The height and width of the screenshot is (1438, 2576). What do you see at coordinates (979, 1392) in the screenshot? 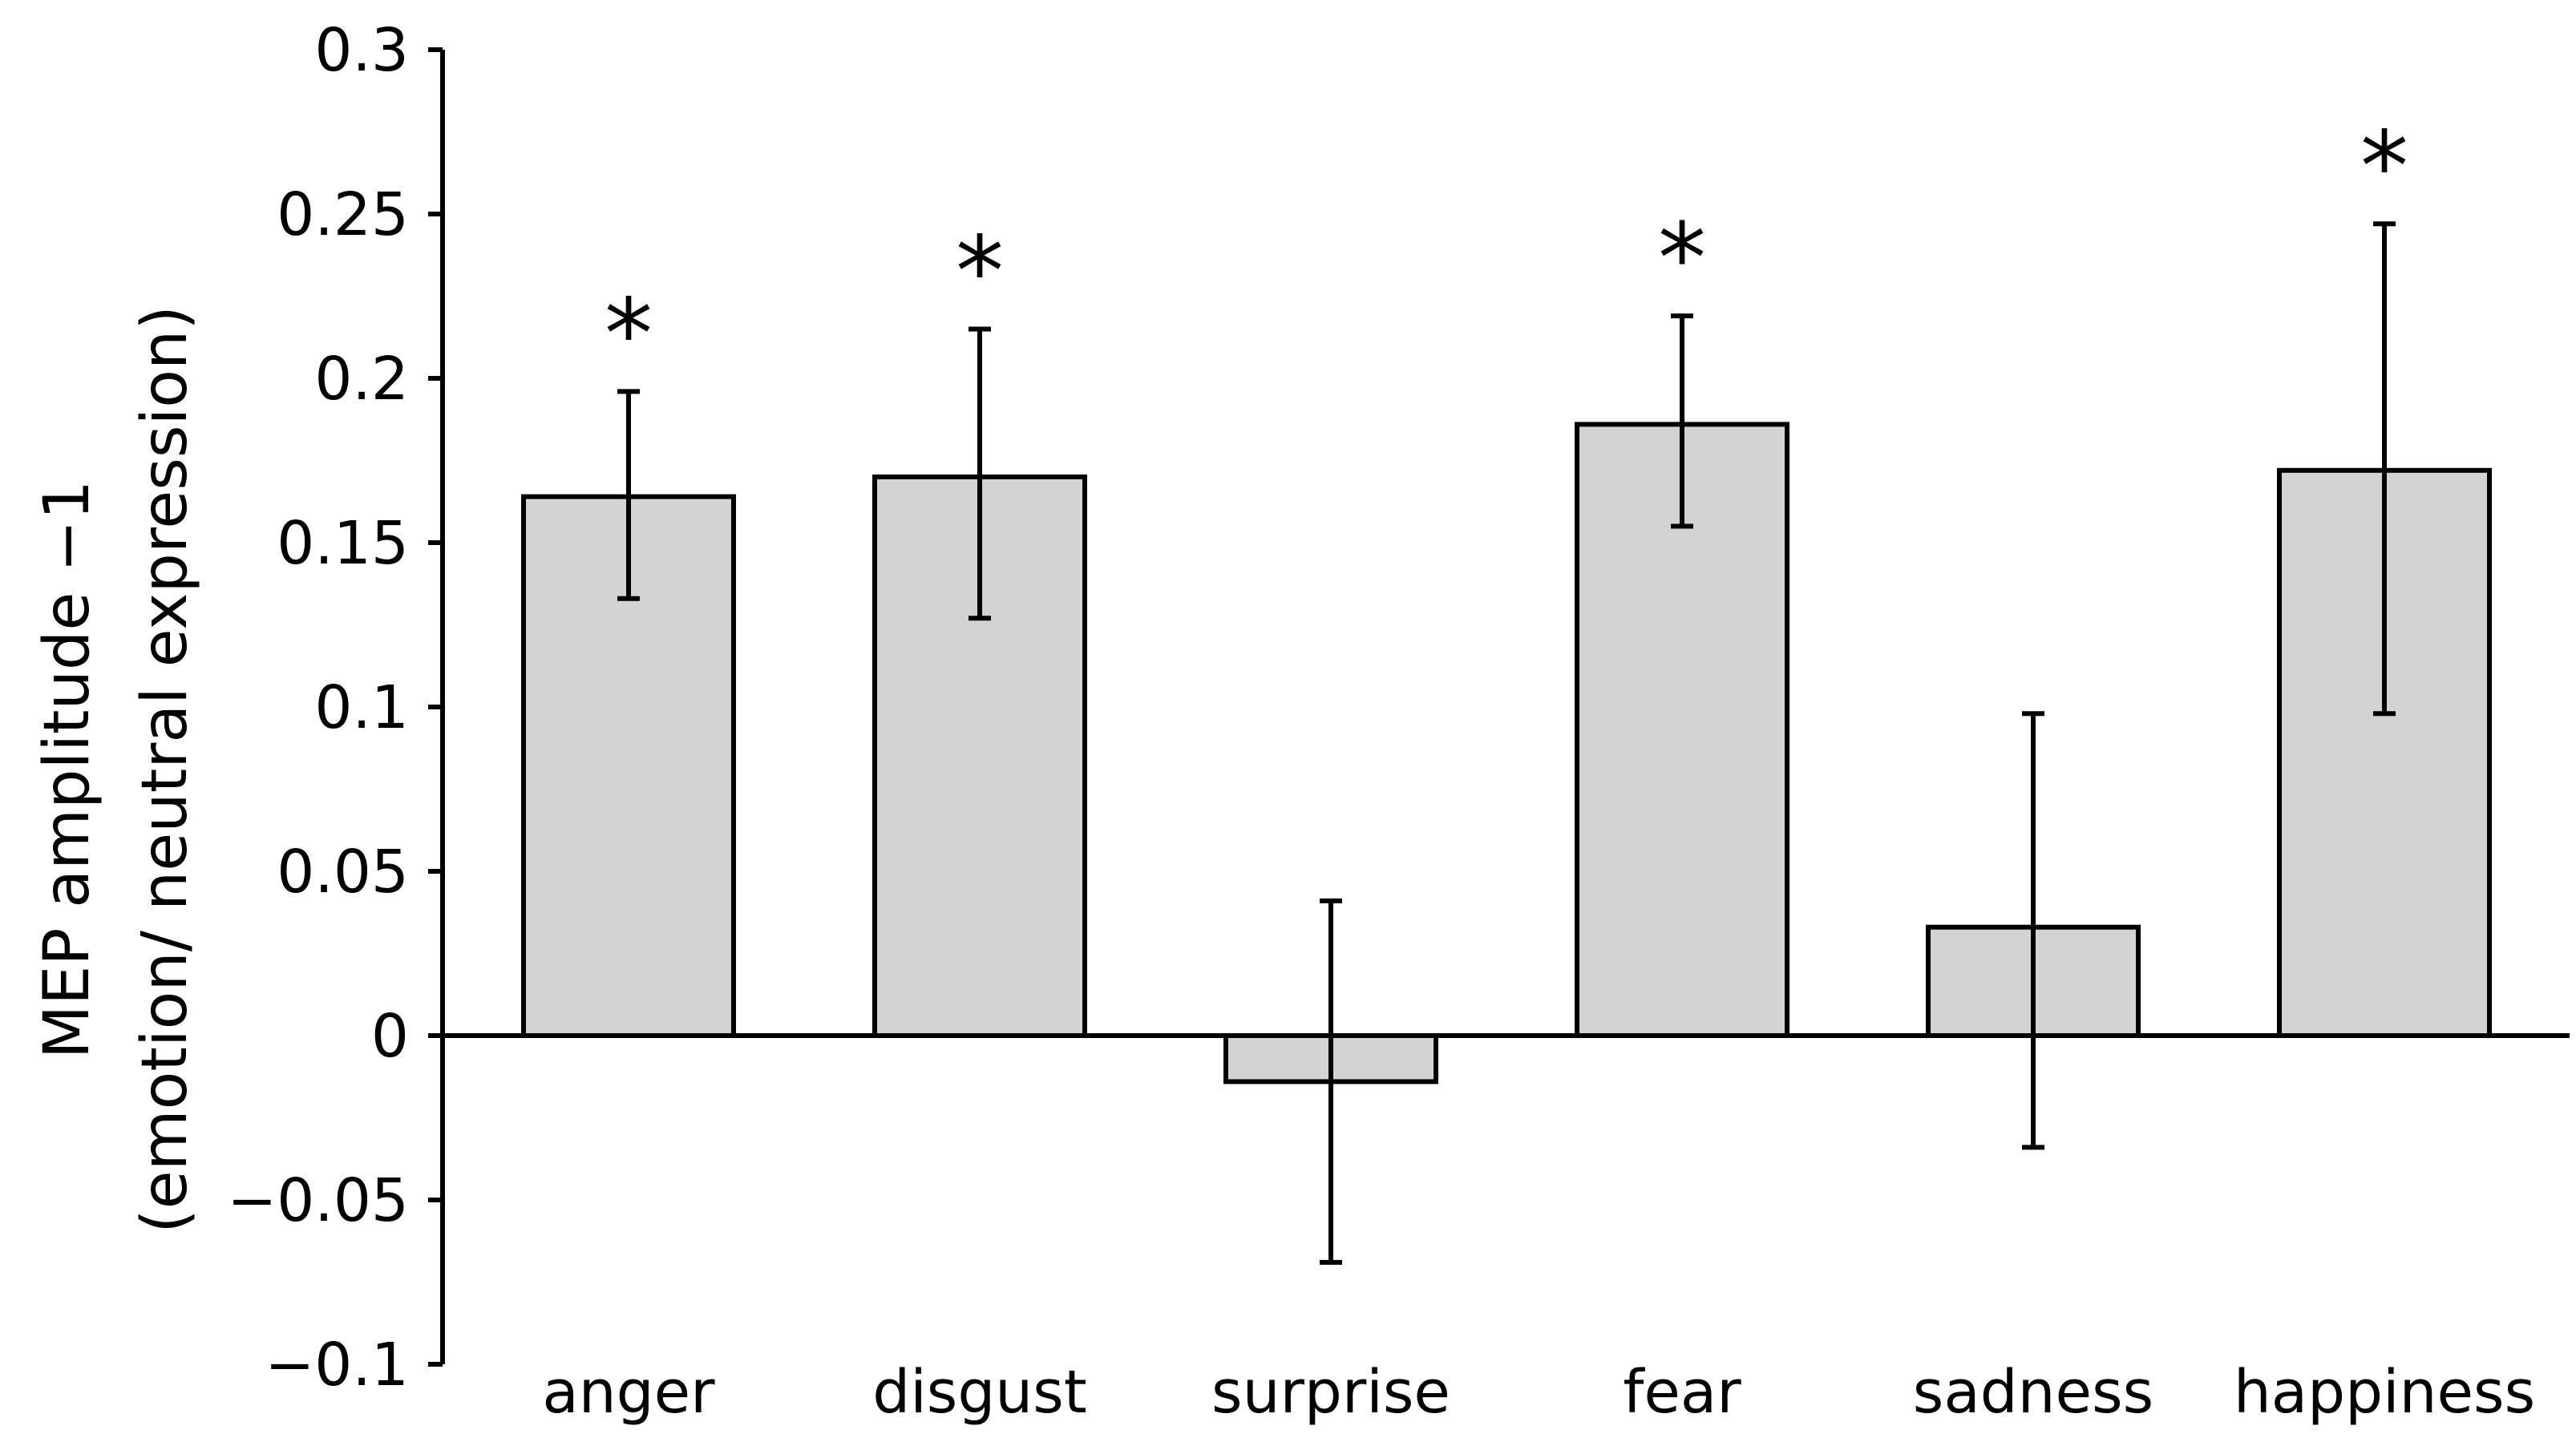
I see `x-tick-label-disgust: disgust` at bounding box center [979, 1392].